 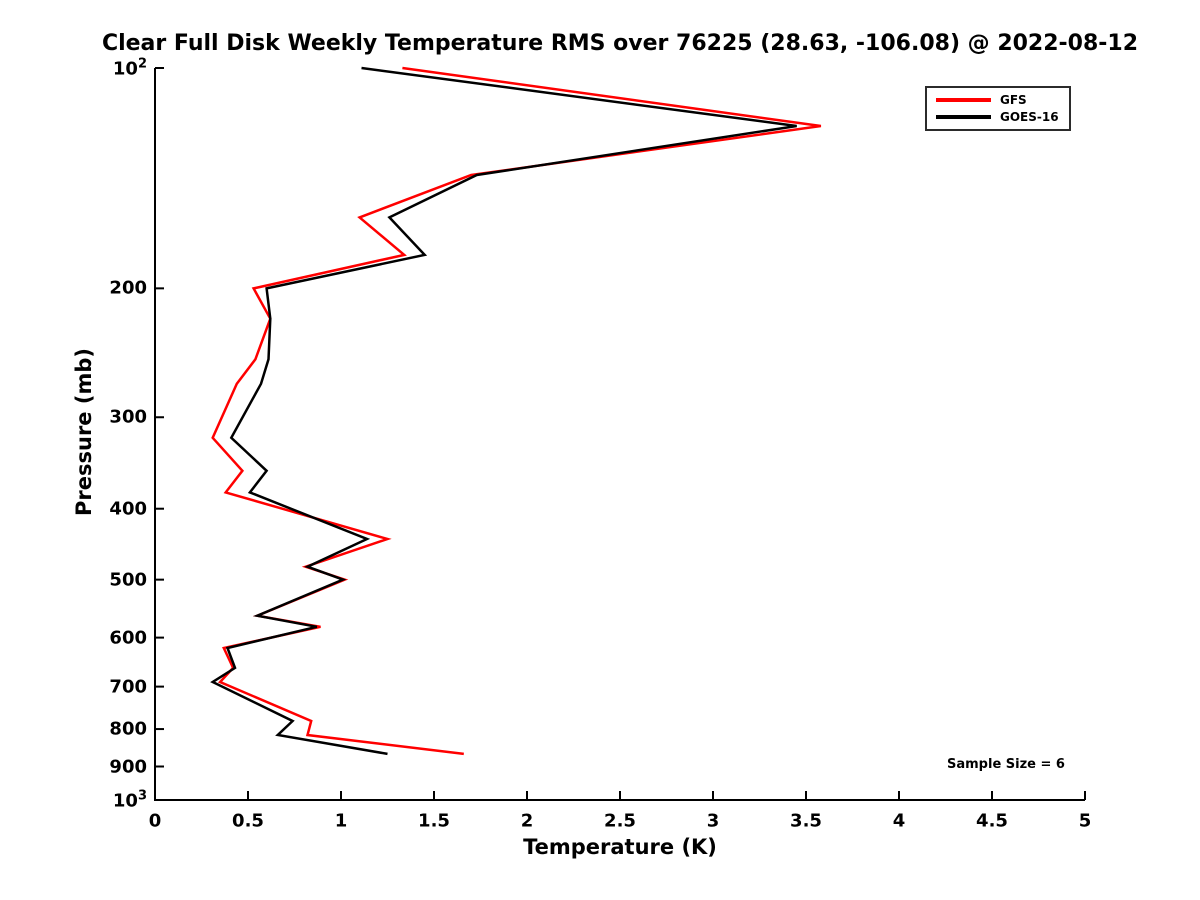 What do you see at coordinates (128, 638) in the screenshot?
I see `y-tick-label: 600` at bounding box center [128, 638].